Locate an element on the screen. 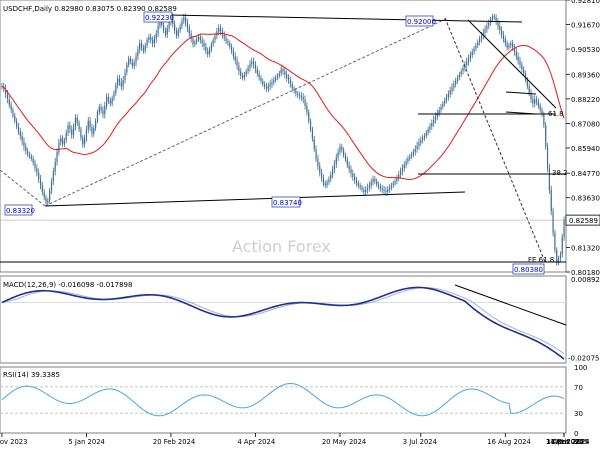  rsi-panel-frame is located at coordinates (283, 400).